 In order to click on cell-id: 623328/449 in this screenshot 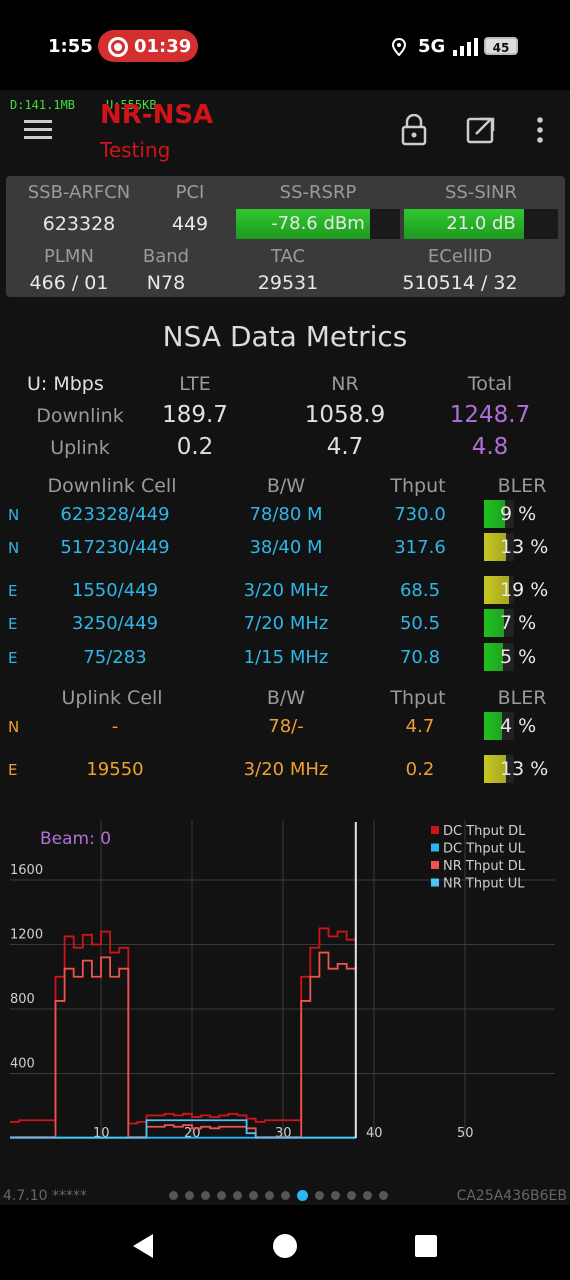, I will do `click(115, 514)`.